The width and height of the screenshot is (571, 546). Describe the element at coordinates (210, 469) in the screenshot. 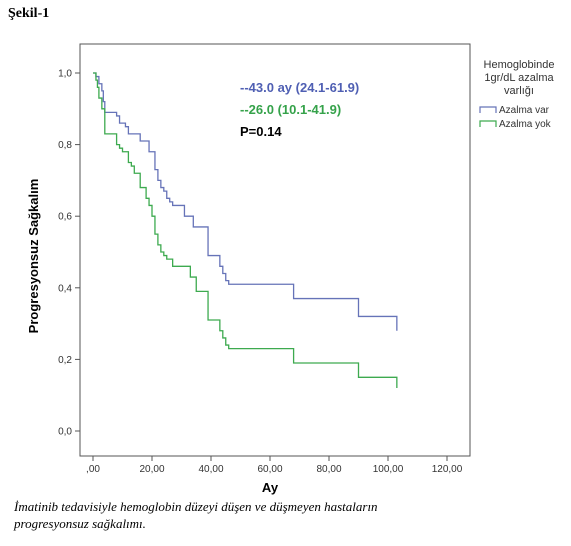

I see `x-tick-label: 40,00` at that location.